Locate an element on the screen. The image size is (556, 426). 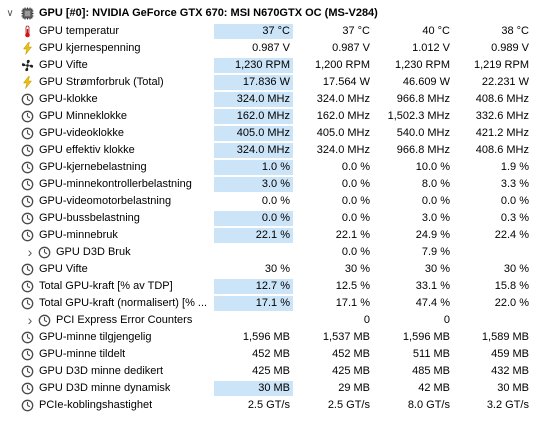
min-value: 2.5 GT/s is located at coordinates (348, 405).